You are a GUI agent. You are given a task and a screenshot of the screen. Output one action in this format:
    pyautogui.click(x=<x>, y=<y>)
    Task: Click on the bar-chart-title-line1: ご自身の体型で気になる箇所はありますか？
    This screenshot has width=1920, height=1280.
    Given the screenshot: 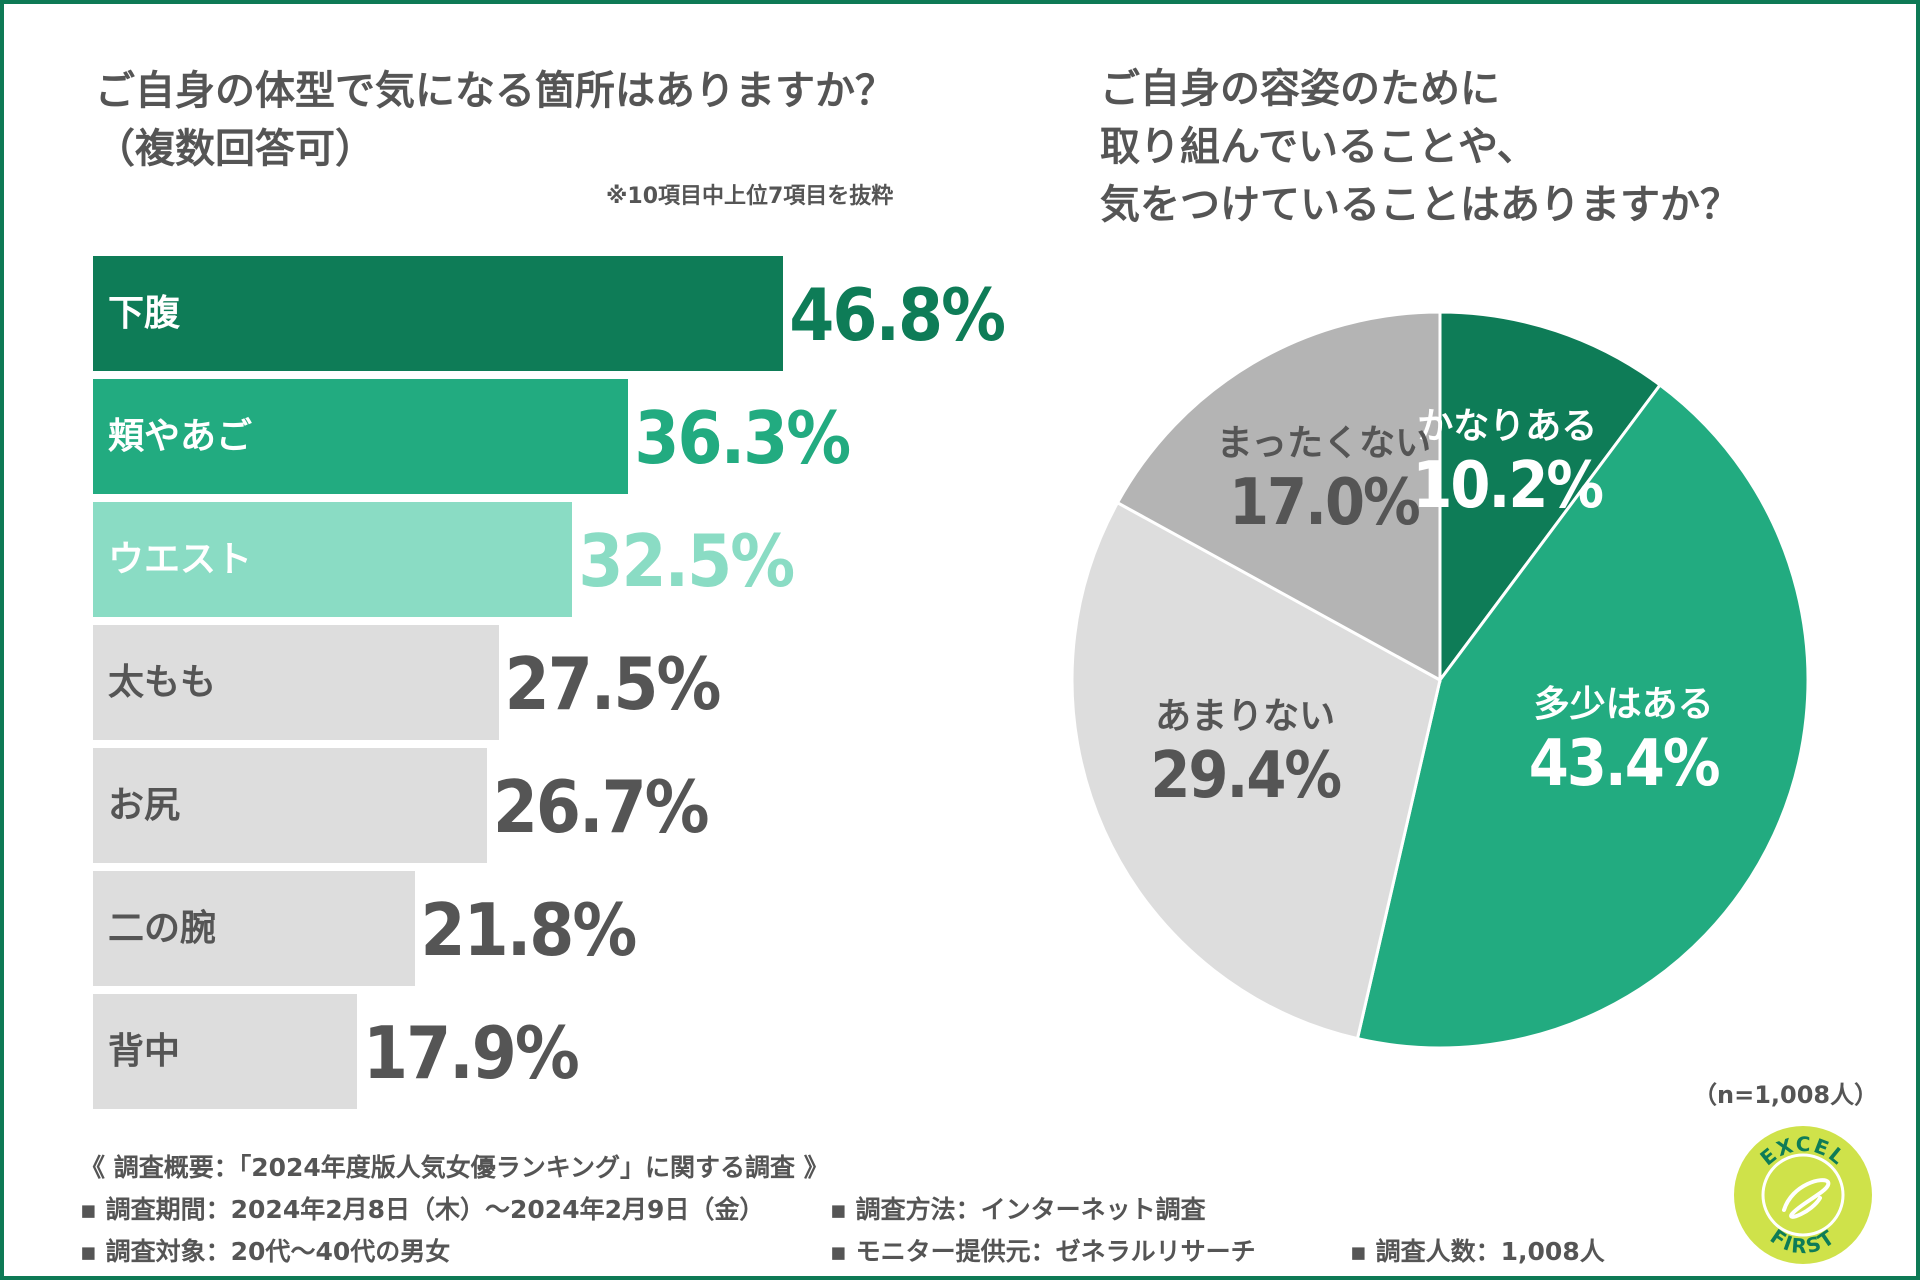 What is the action you would take?
    pyautogui.click(x=495, y=91)
    